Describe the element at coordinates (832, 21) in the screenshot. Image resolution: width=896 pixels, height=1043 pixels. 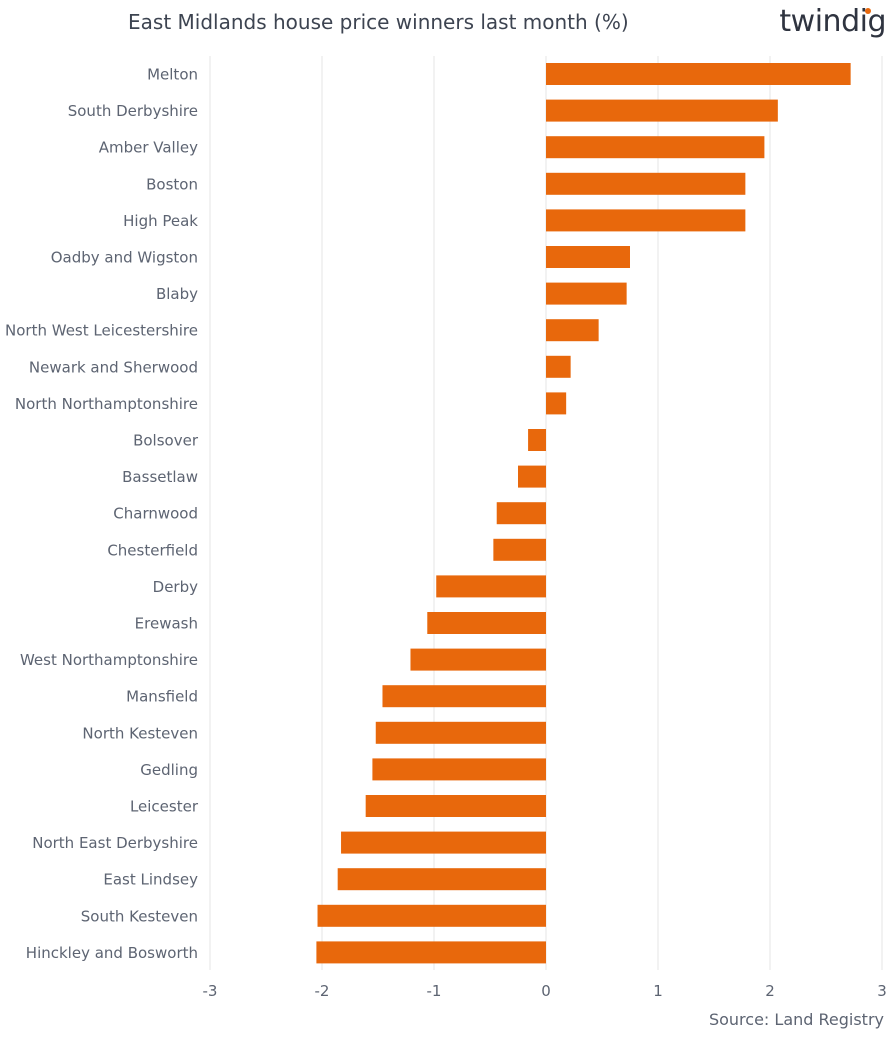
I see `twindig-logo: twindig` at that location.